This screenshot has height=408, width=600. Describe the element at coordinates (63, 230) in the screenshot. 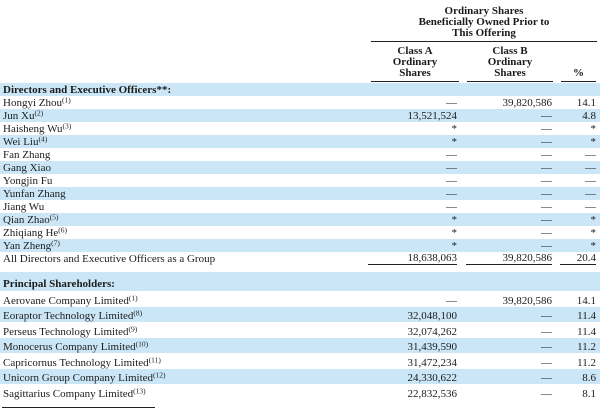

I see `footnote-ref: (6)` at that location.